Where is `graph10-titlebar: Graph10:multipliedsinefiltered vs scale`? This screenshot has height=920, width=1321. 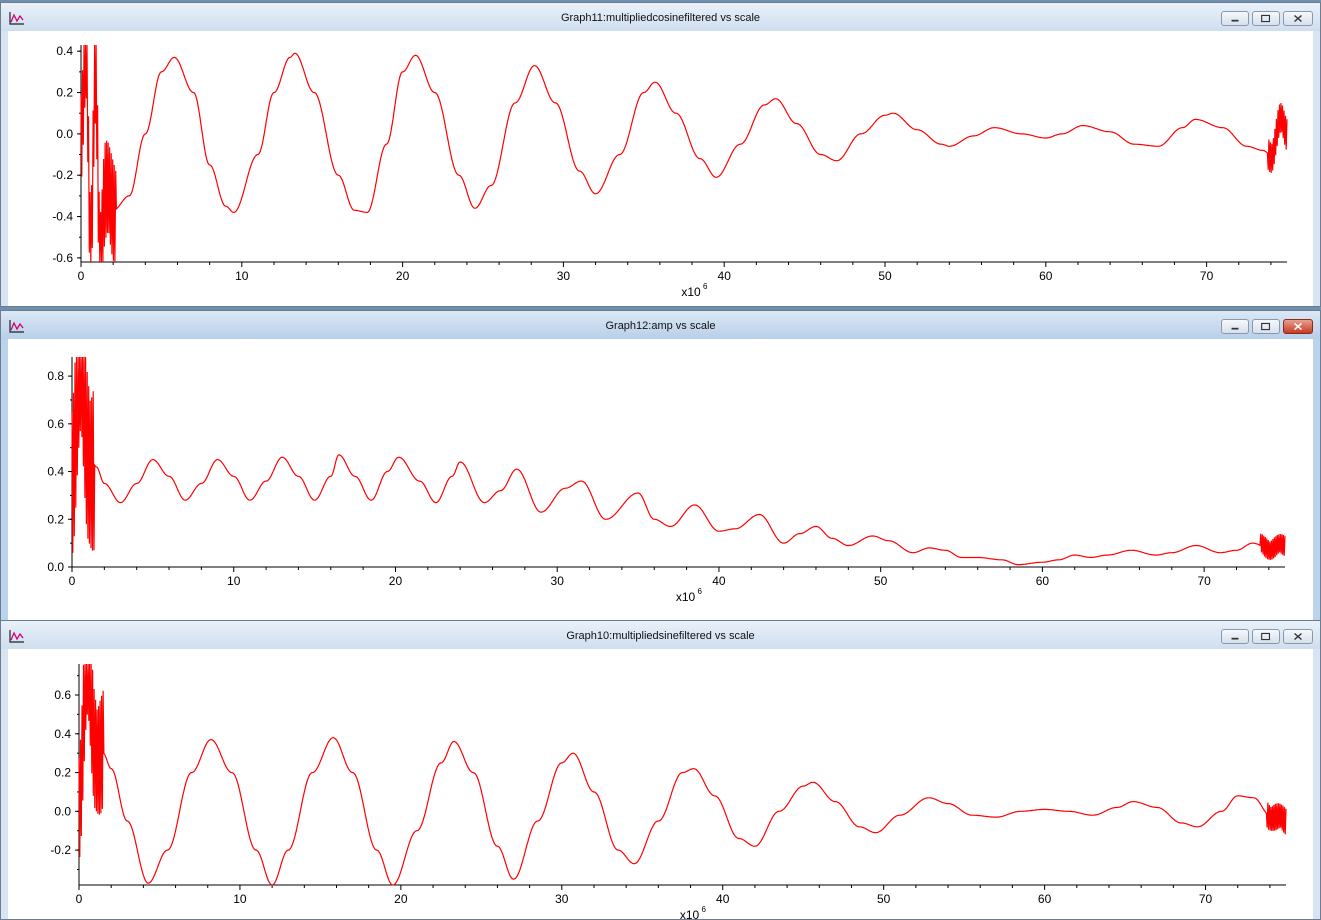
graph10-titlebar: Graph10:multipliedsinefiltered vs scale is located at coordinates (660, 635).